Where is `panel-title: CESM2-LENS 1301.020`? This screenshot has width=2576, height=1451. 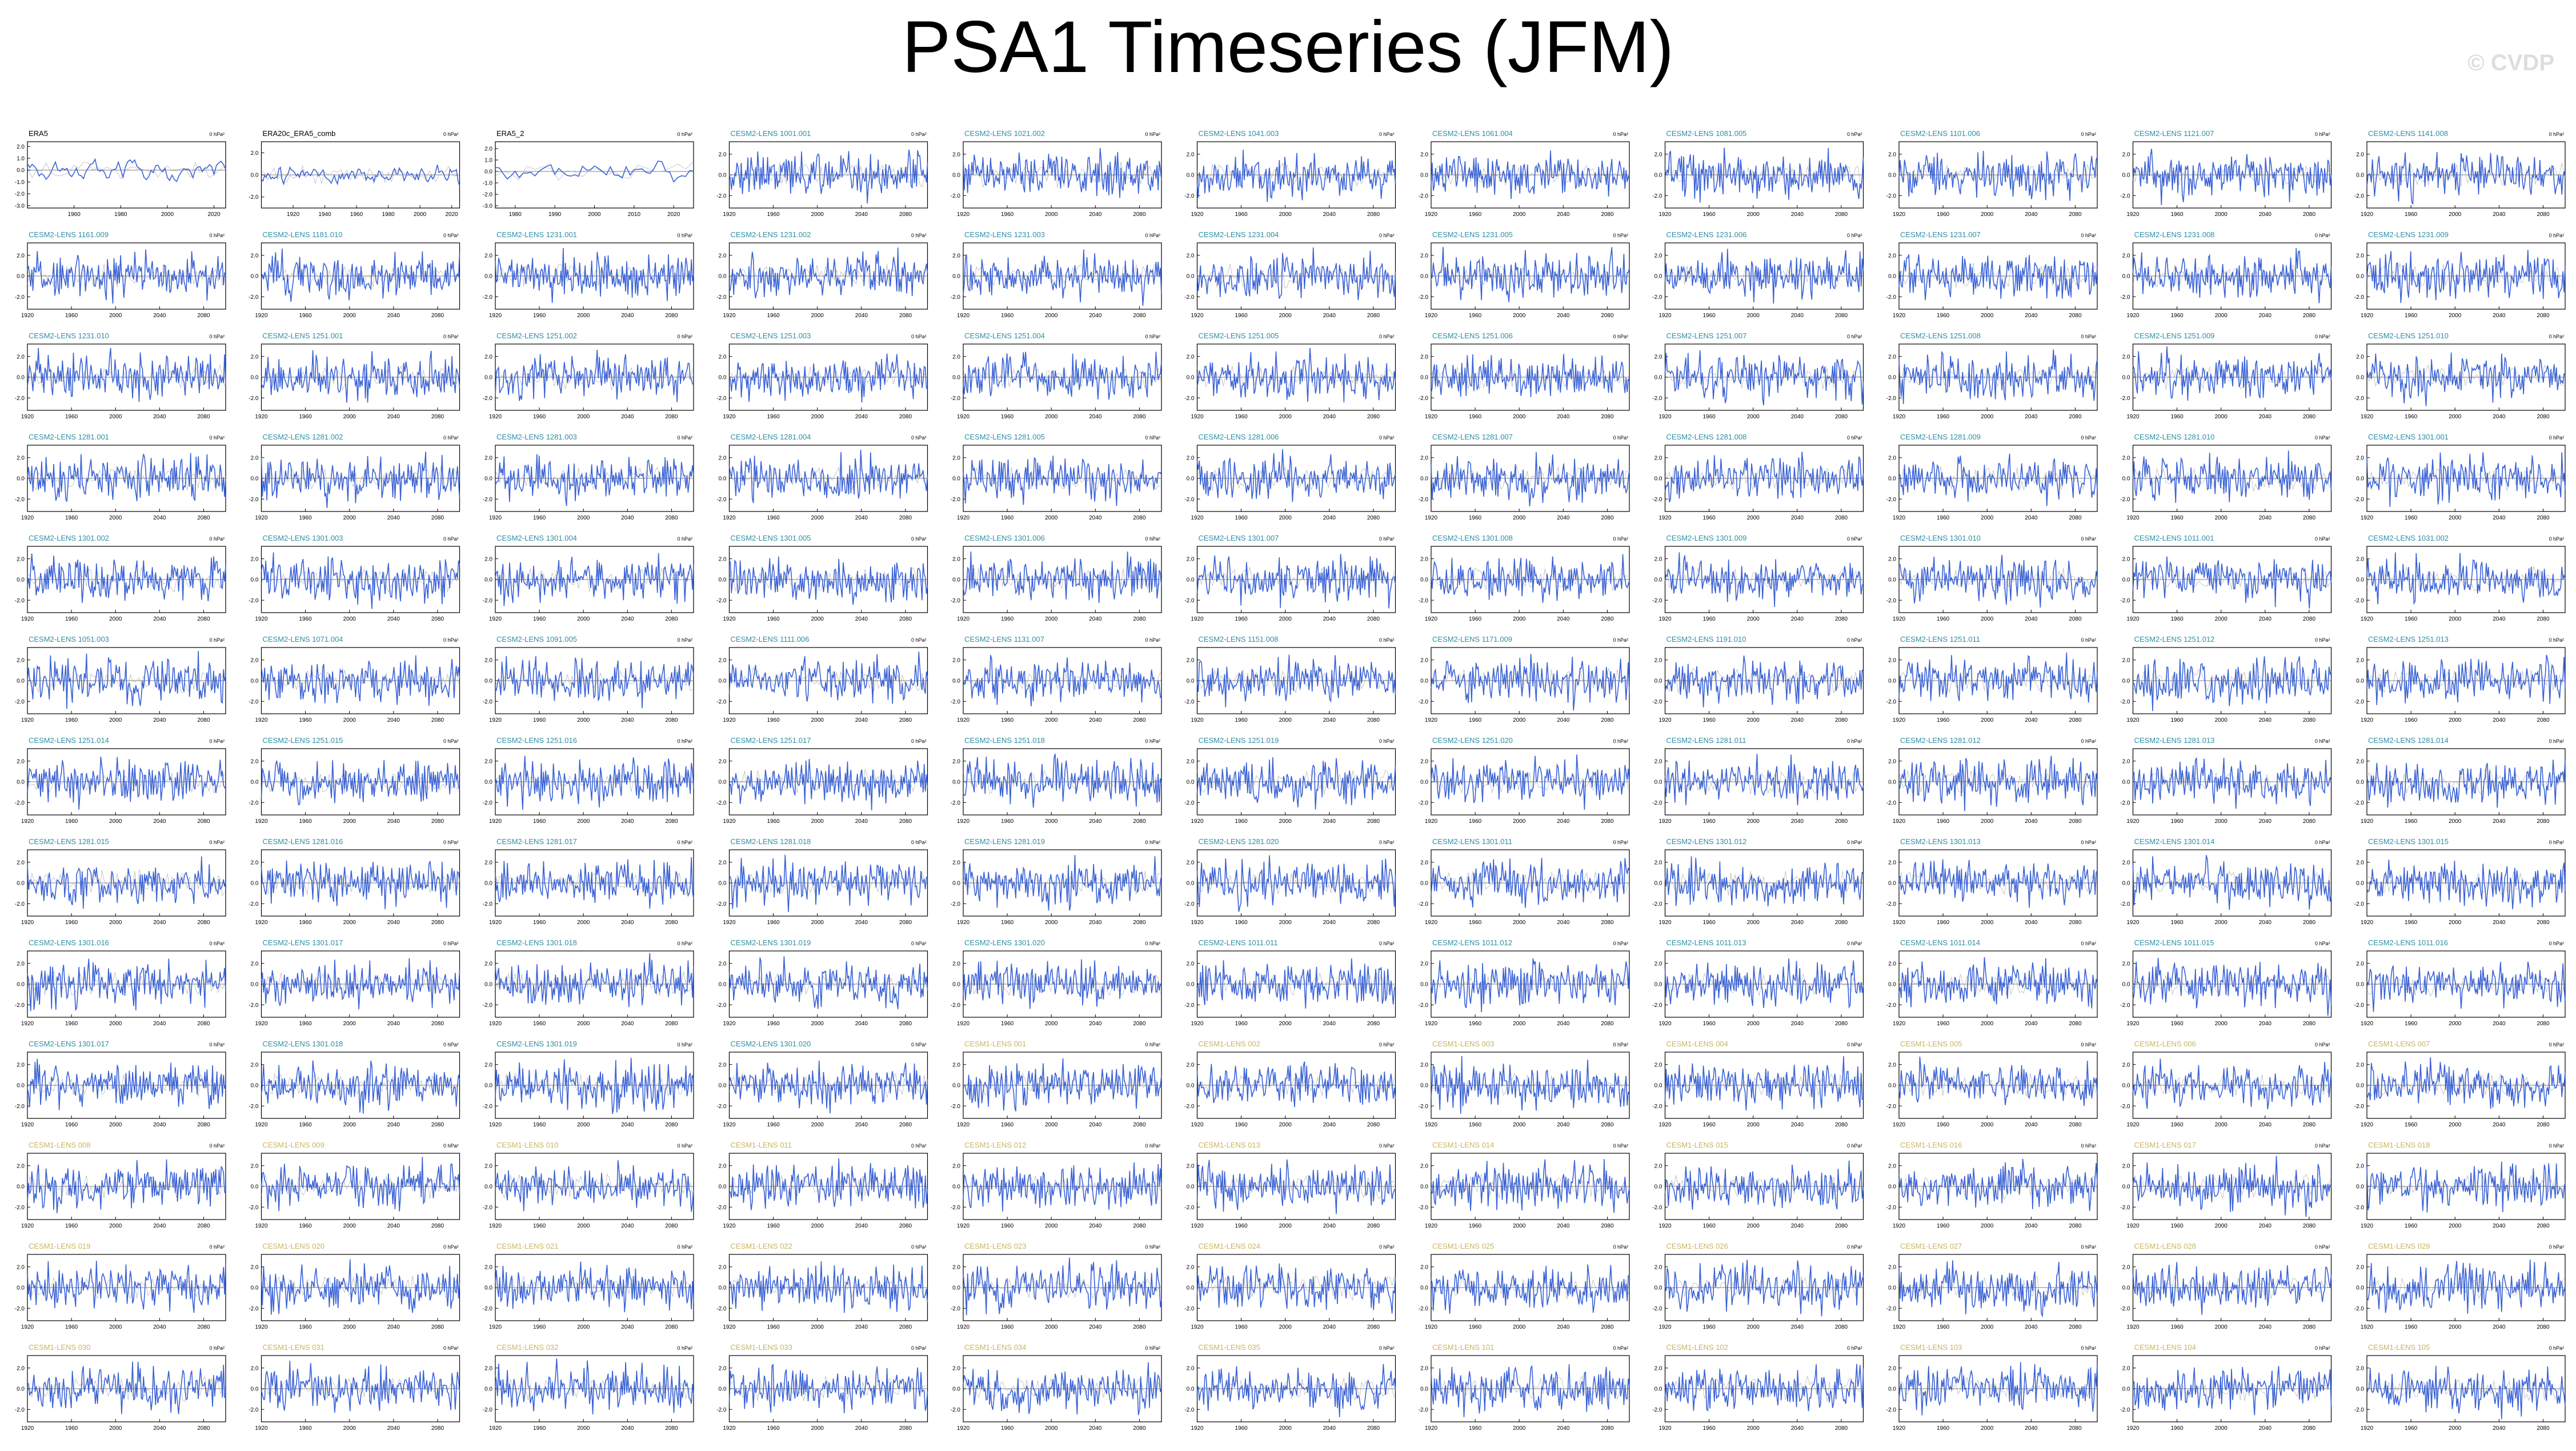
panel-title: CESM2-LENS 1301.020 is located at coordinates (1004, 942).